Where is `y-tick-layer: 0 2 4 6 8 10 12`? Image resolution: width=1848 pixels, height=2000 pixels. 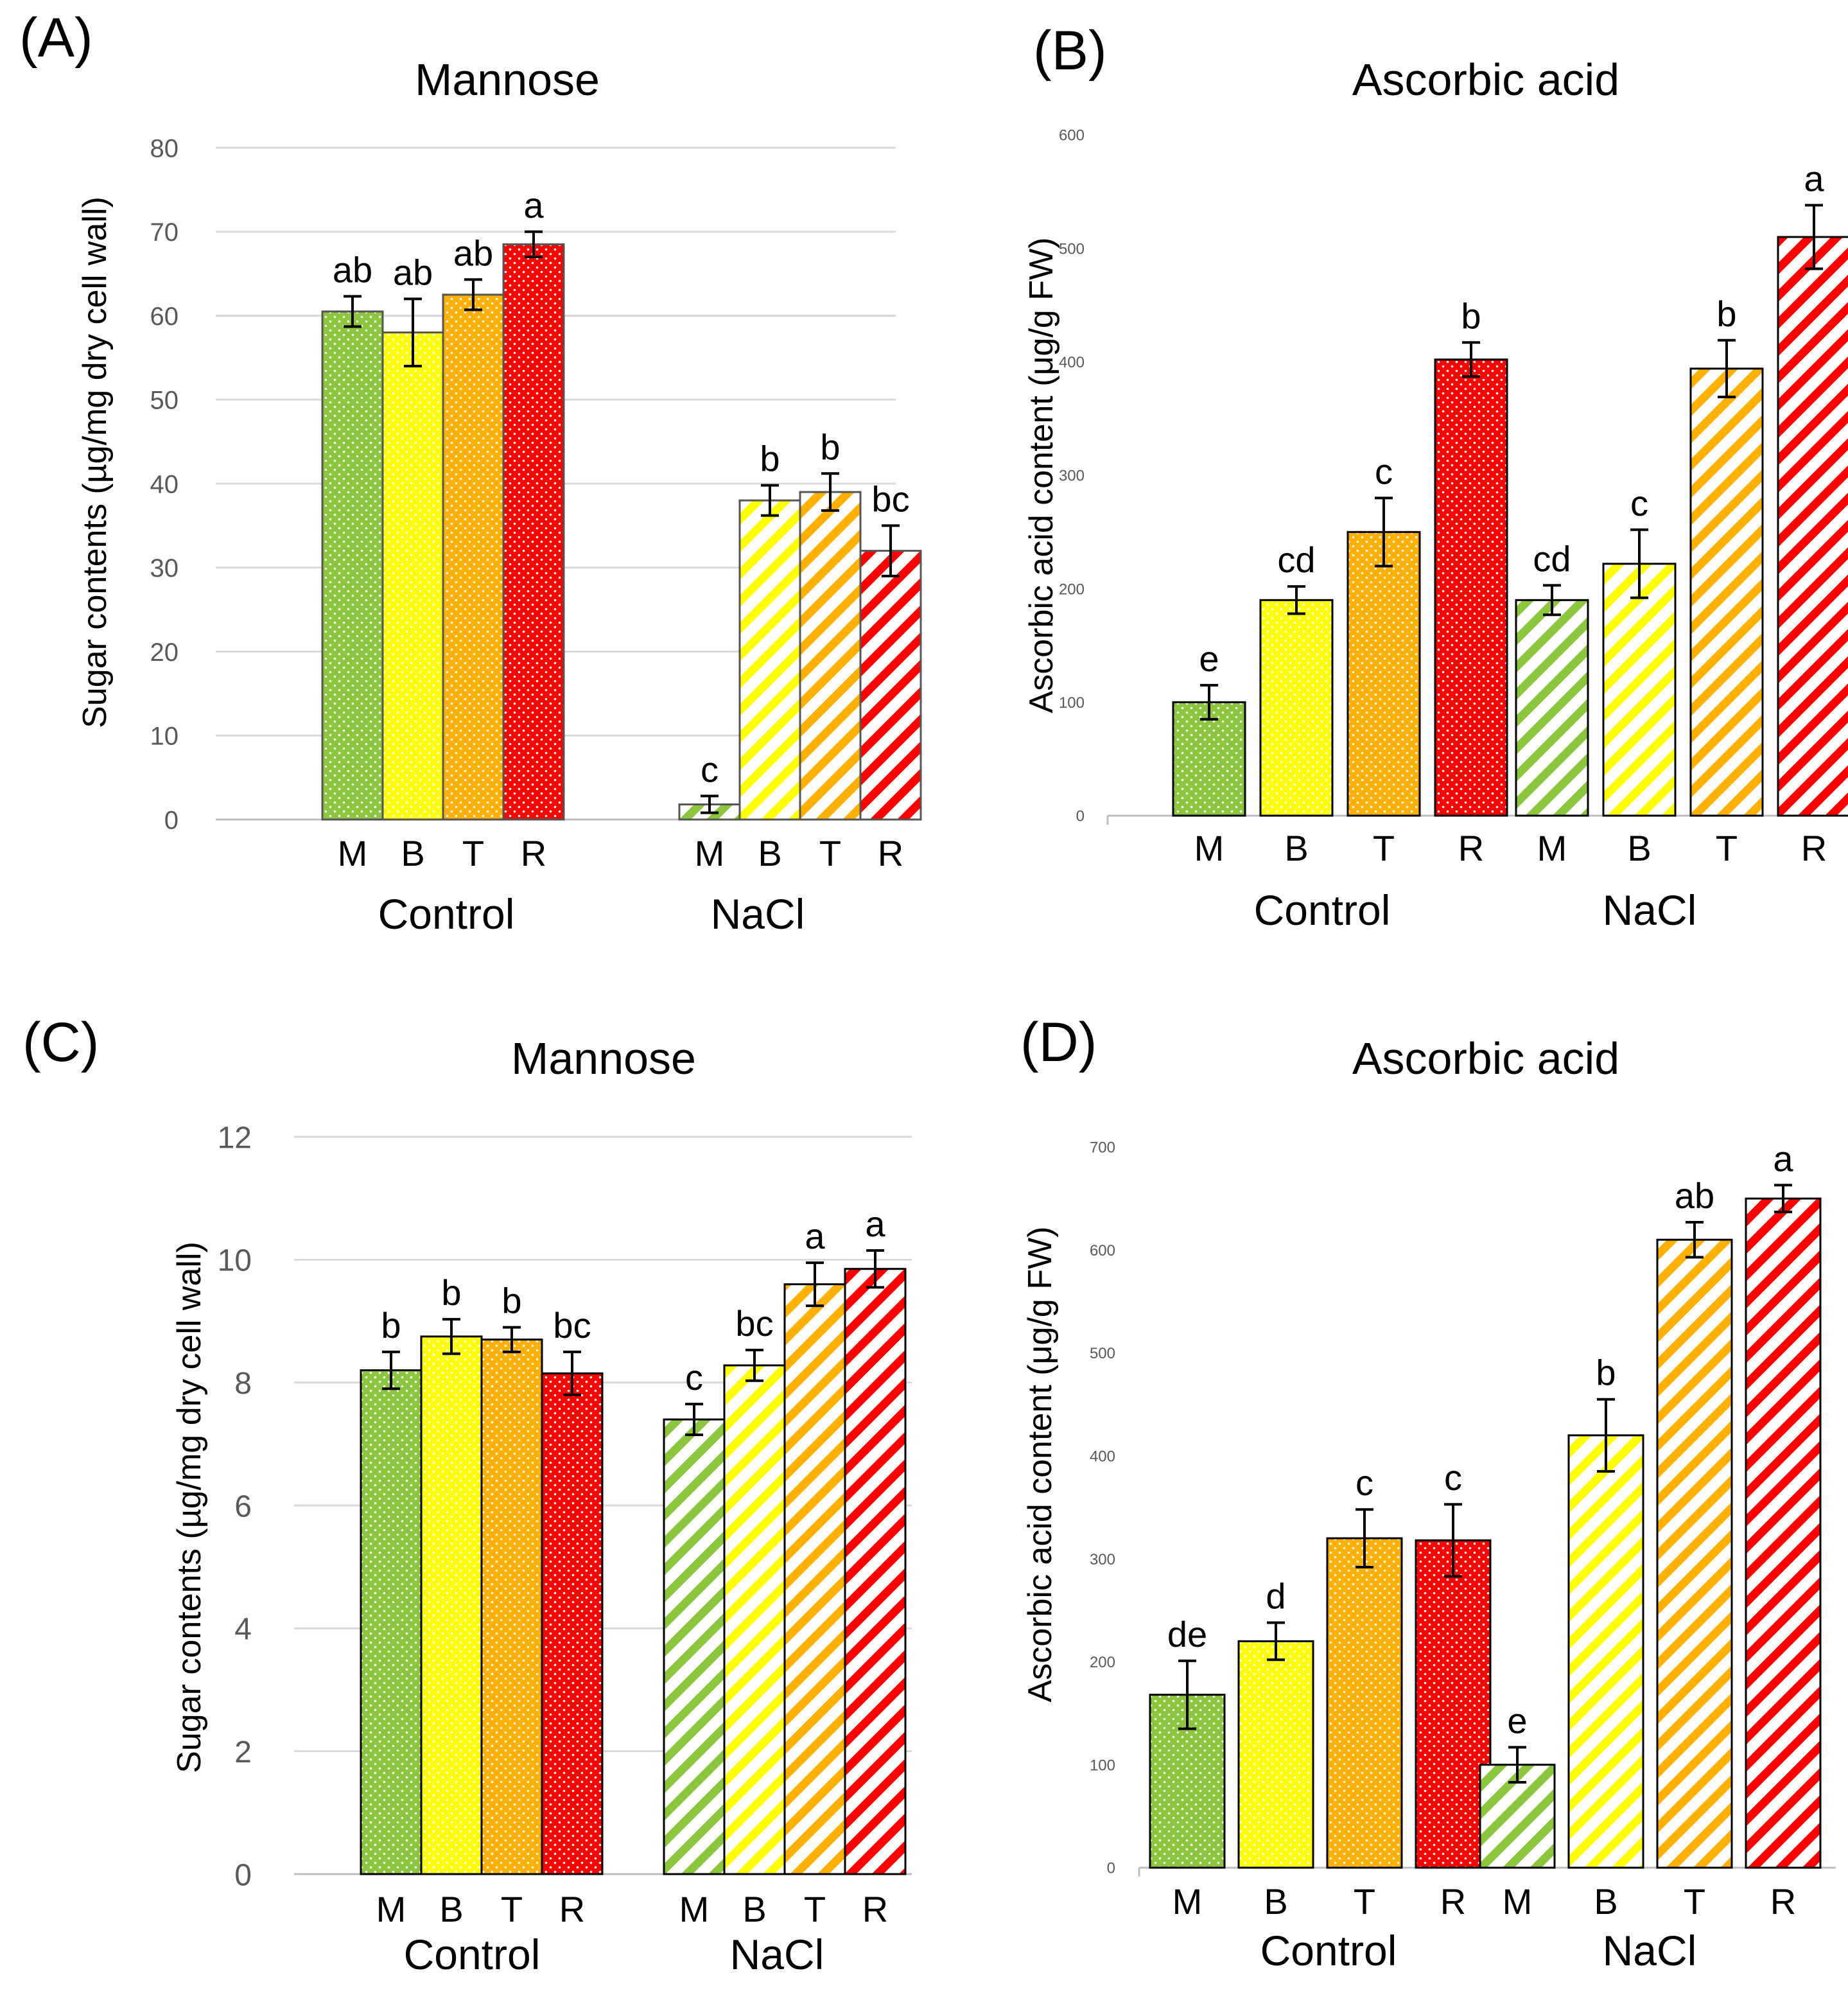
y-tick-layer: 0 2 4 6 8 10 12 is located at coordinates (235, 1506).